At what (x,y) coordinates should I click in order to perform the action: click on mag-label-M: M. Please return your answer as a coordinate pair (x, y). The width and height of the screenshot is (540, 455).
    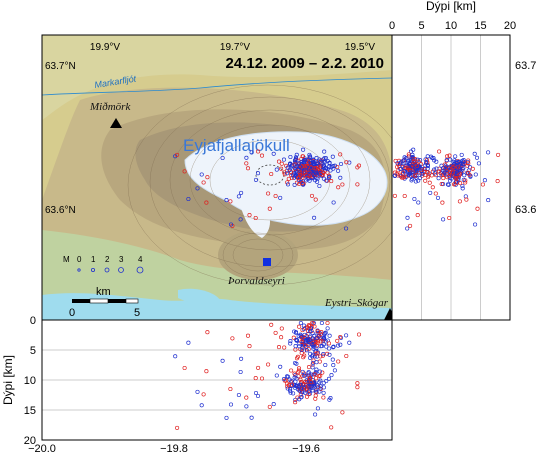
    Looking at the image, I should click on (66, 259).